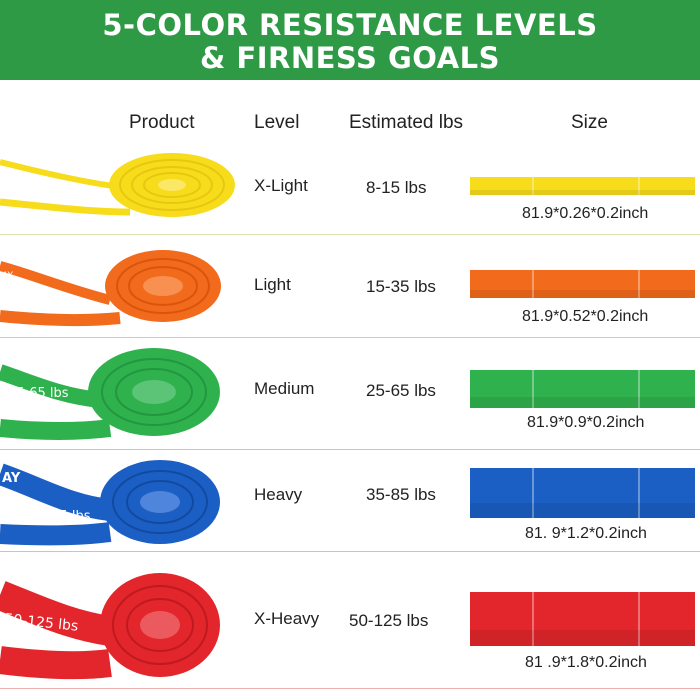 The image size is (700, 700). Describe the element at coordinates (401, 494) in the screenshot. I see `estimated-lbs: 35-85 lbs` at that location.